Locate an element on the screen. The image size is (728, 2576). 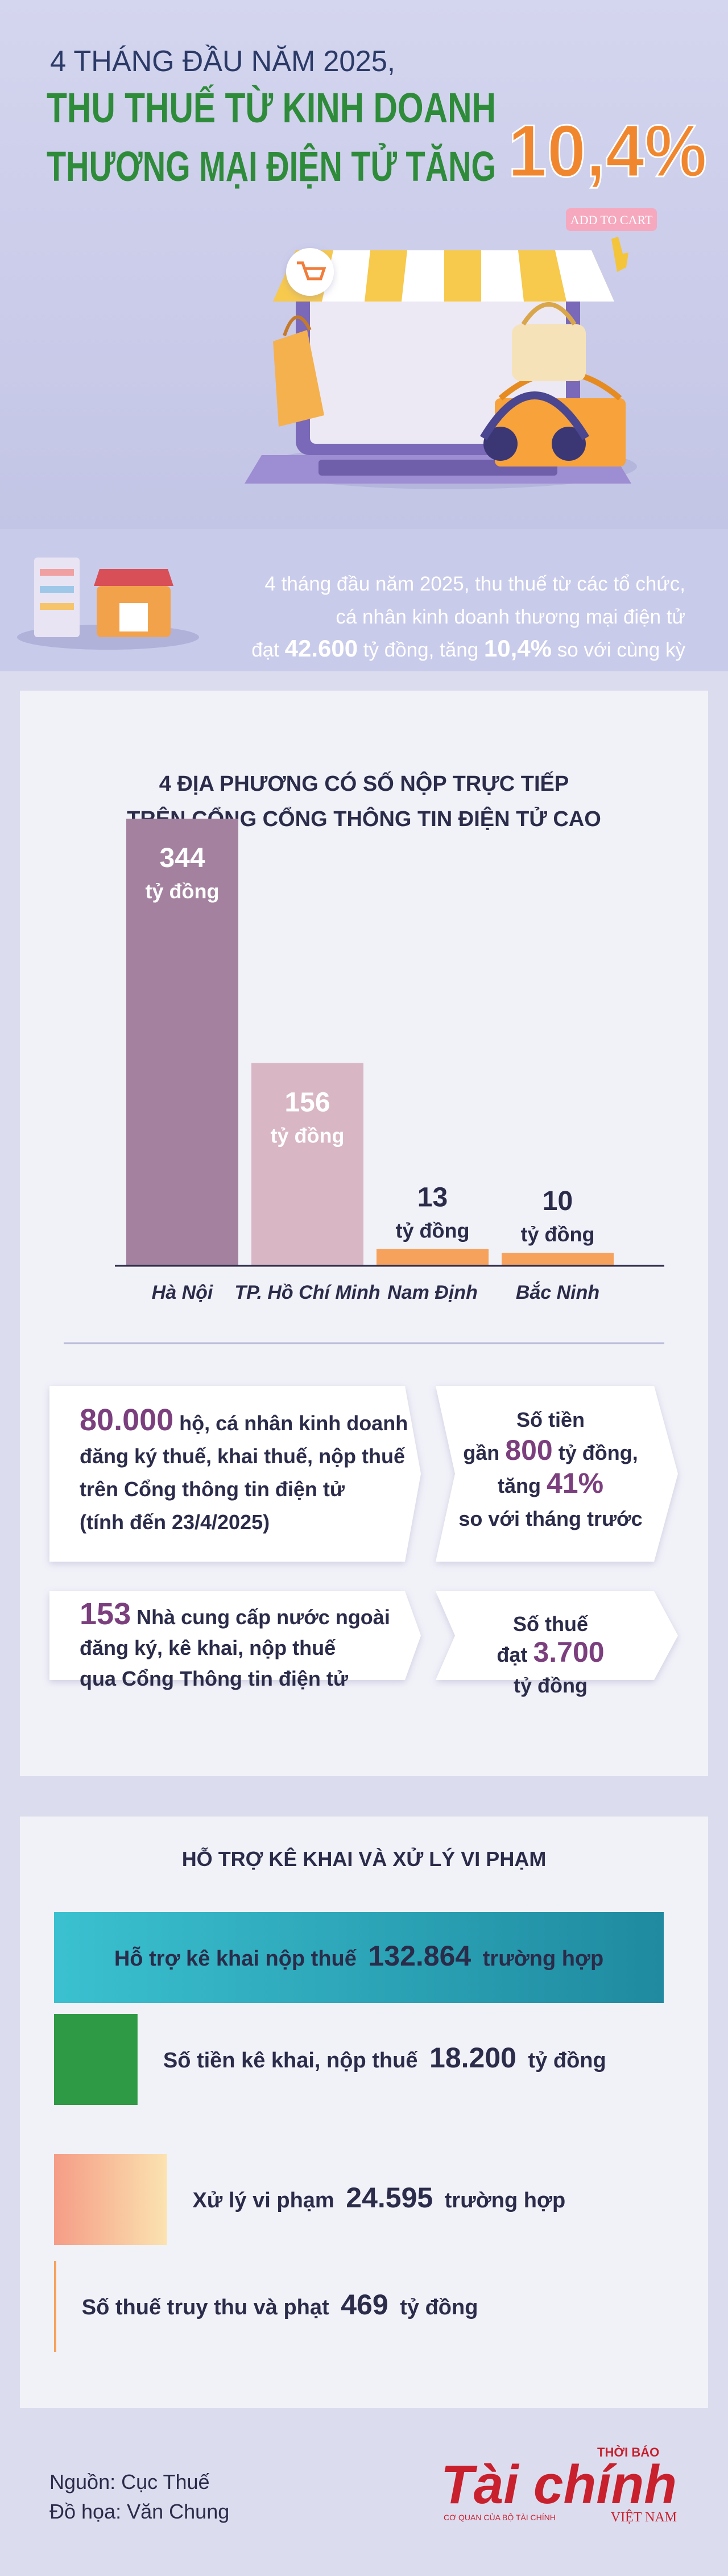
text-span: so với tháng trước is located at coordinates (550, 1518).